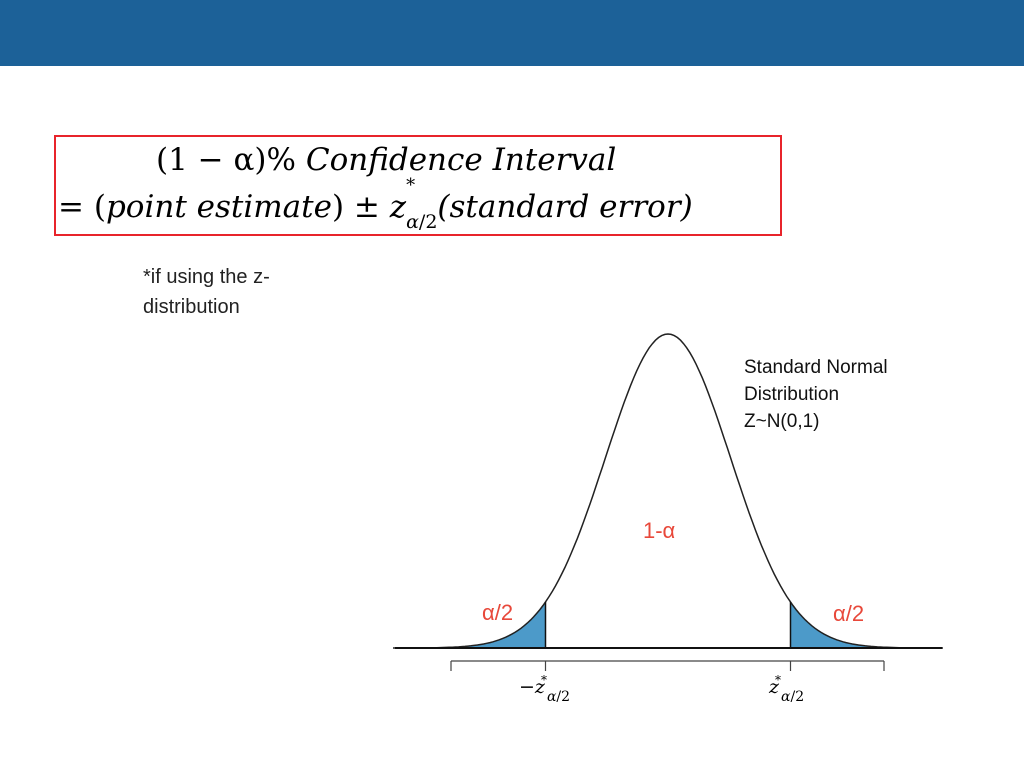 This screenshot has height=769, width=1024. What do you see at coordinates (786, 697) in the screenshot?
I see `axis-pos-sub-alpha: α` at bounding box center [786, 697].